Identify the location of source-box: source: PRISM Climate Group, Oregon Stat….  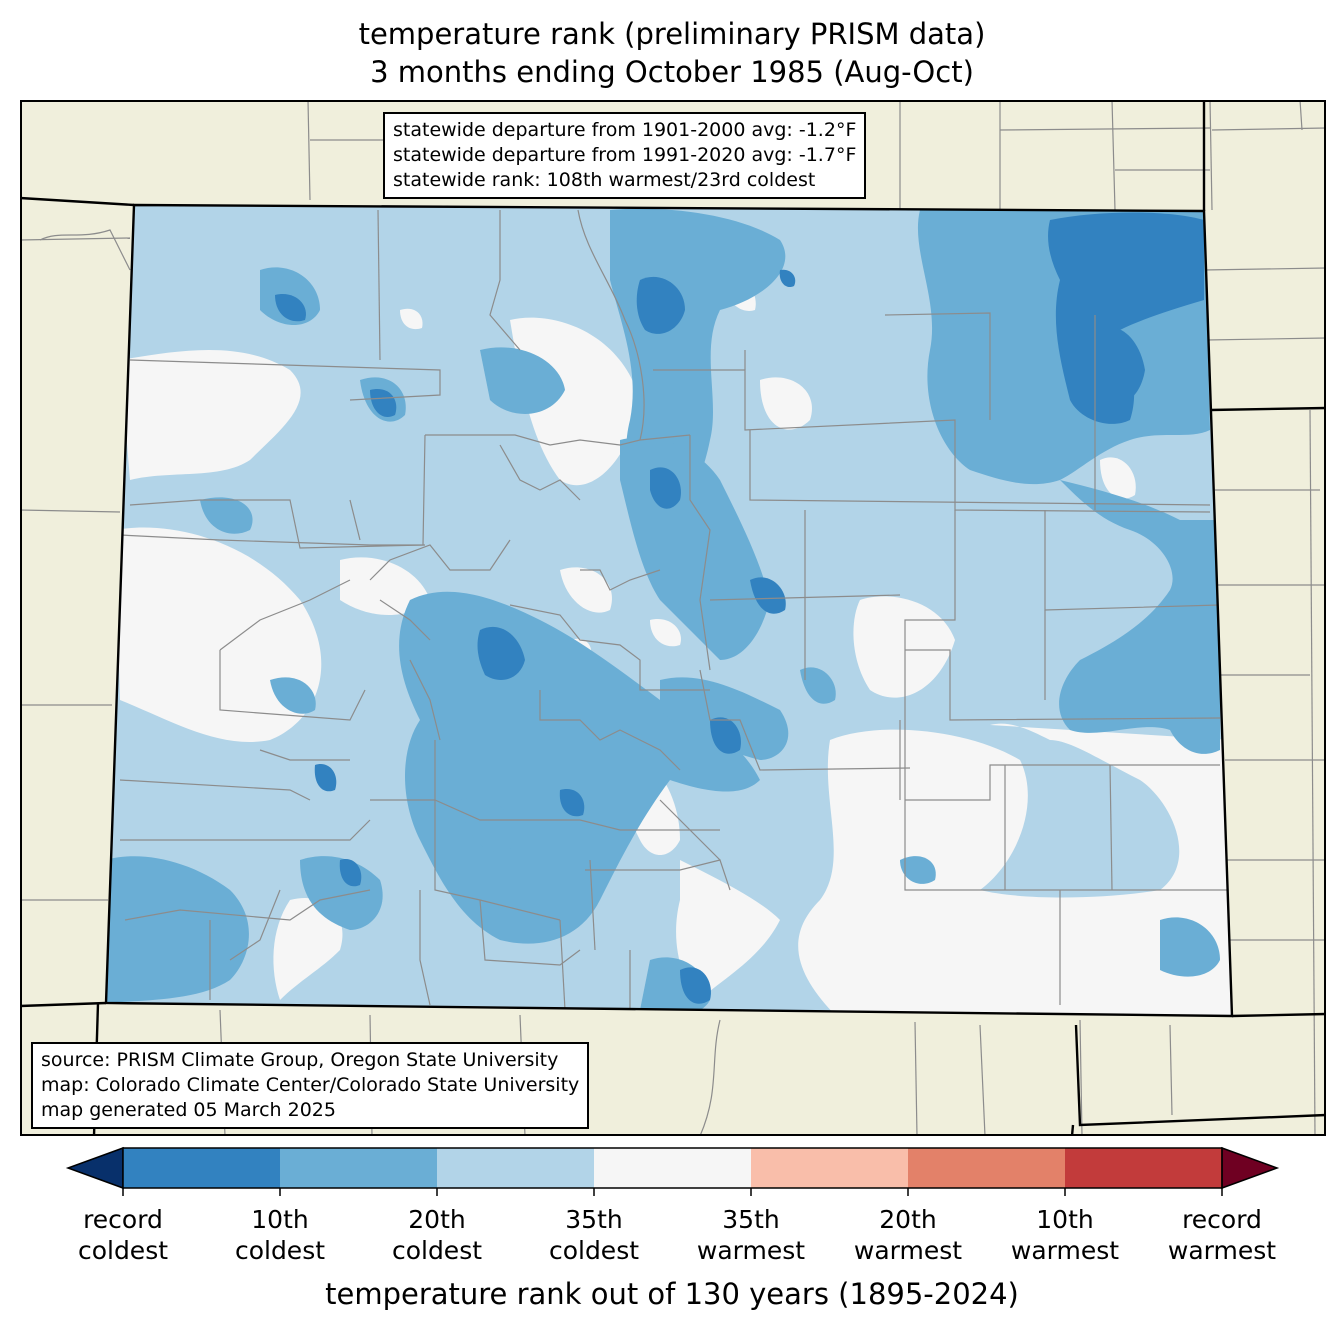
(310, 1085).